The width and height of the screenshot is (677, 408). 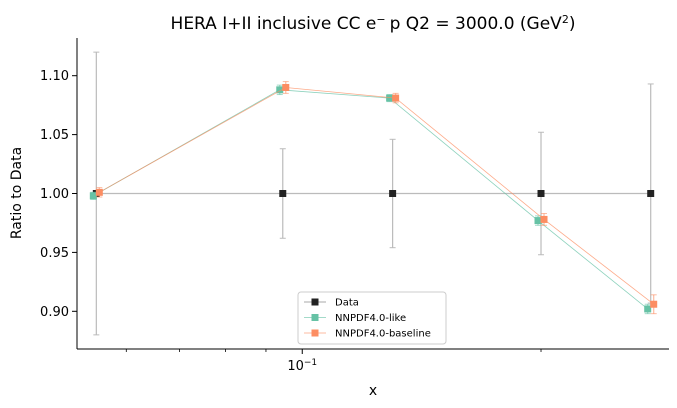 I want to click on x-tick-label: 10−1, so click(x=302, y=366).